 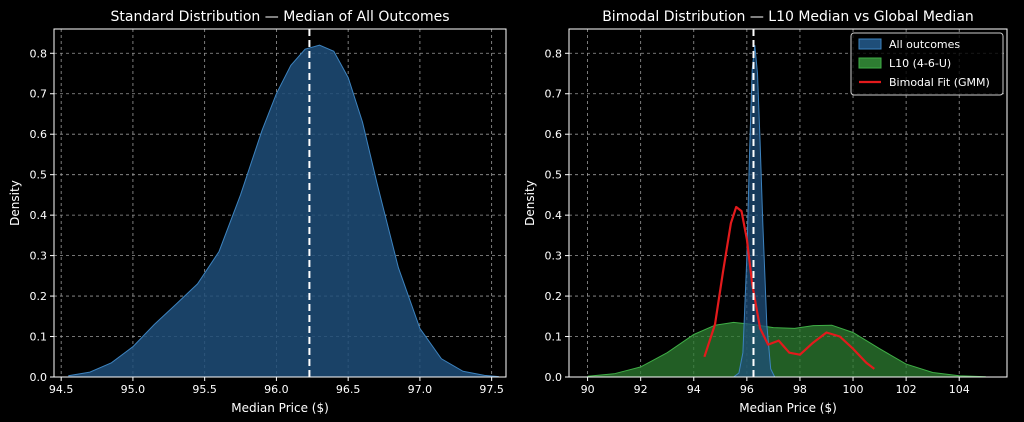 I want to click on x-axis: 90 92 94 96 98 100 102 104, so click(x=775, y=386).